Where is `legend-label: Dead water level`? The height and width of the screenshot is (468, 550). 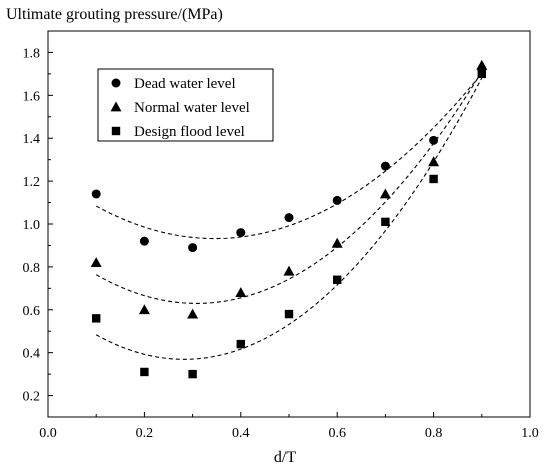
legend-label: Dead water level is located at coordinates (185, 84).